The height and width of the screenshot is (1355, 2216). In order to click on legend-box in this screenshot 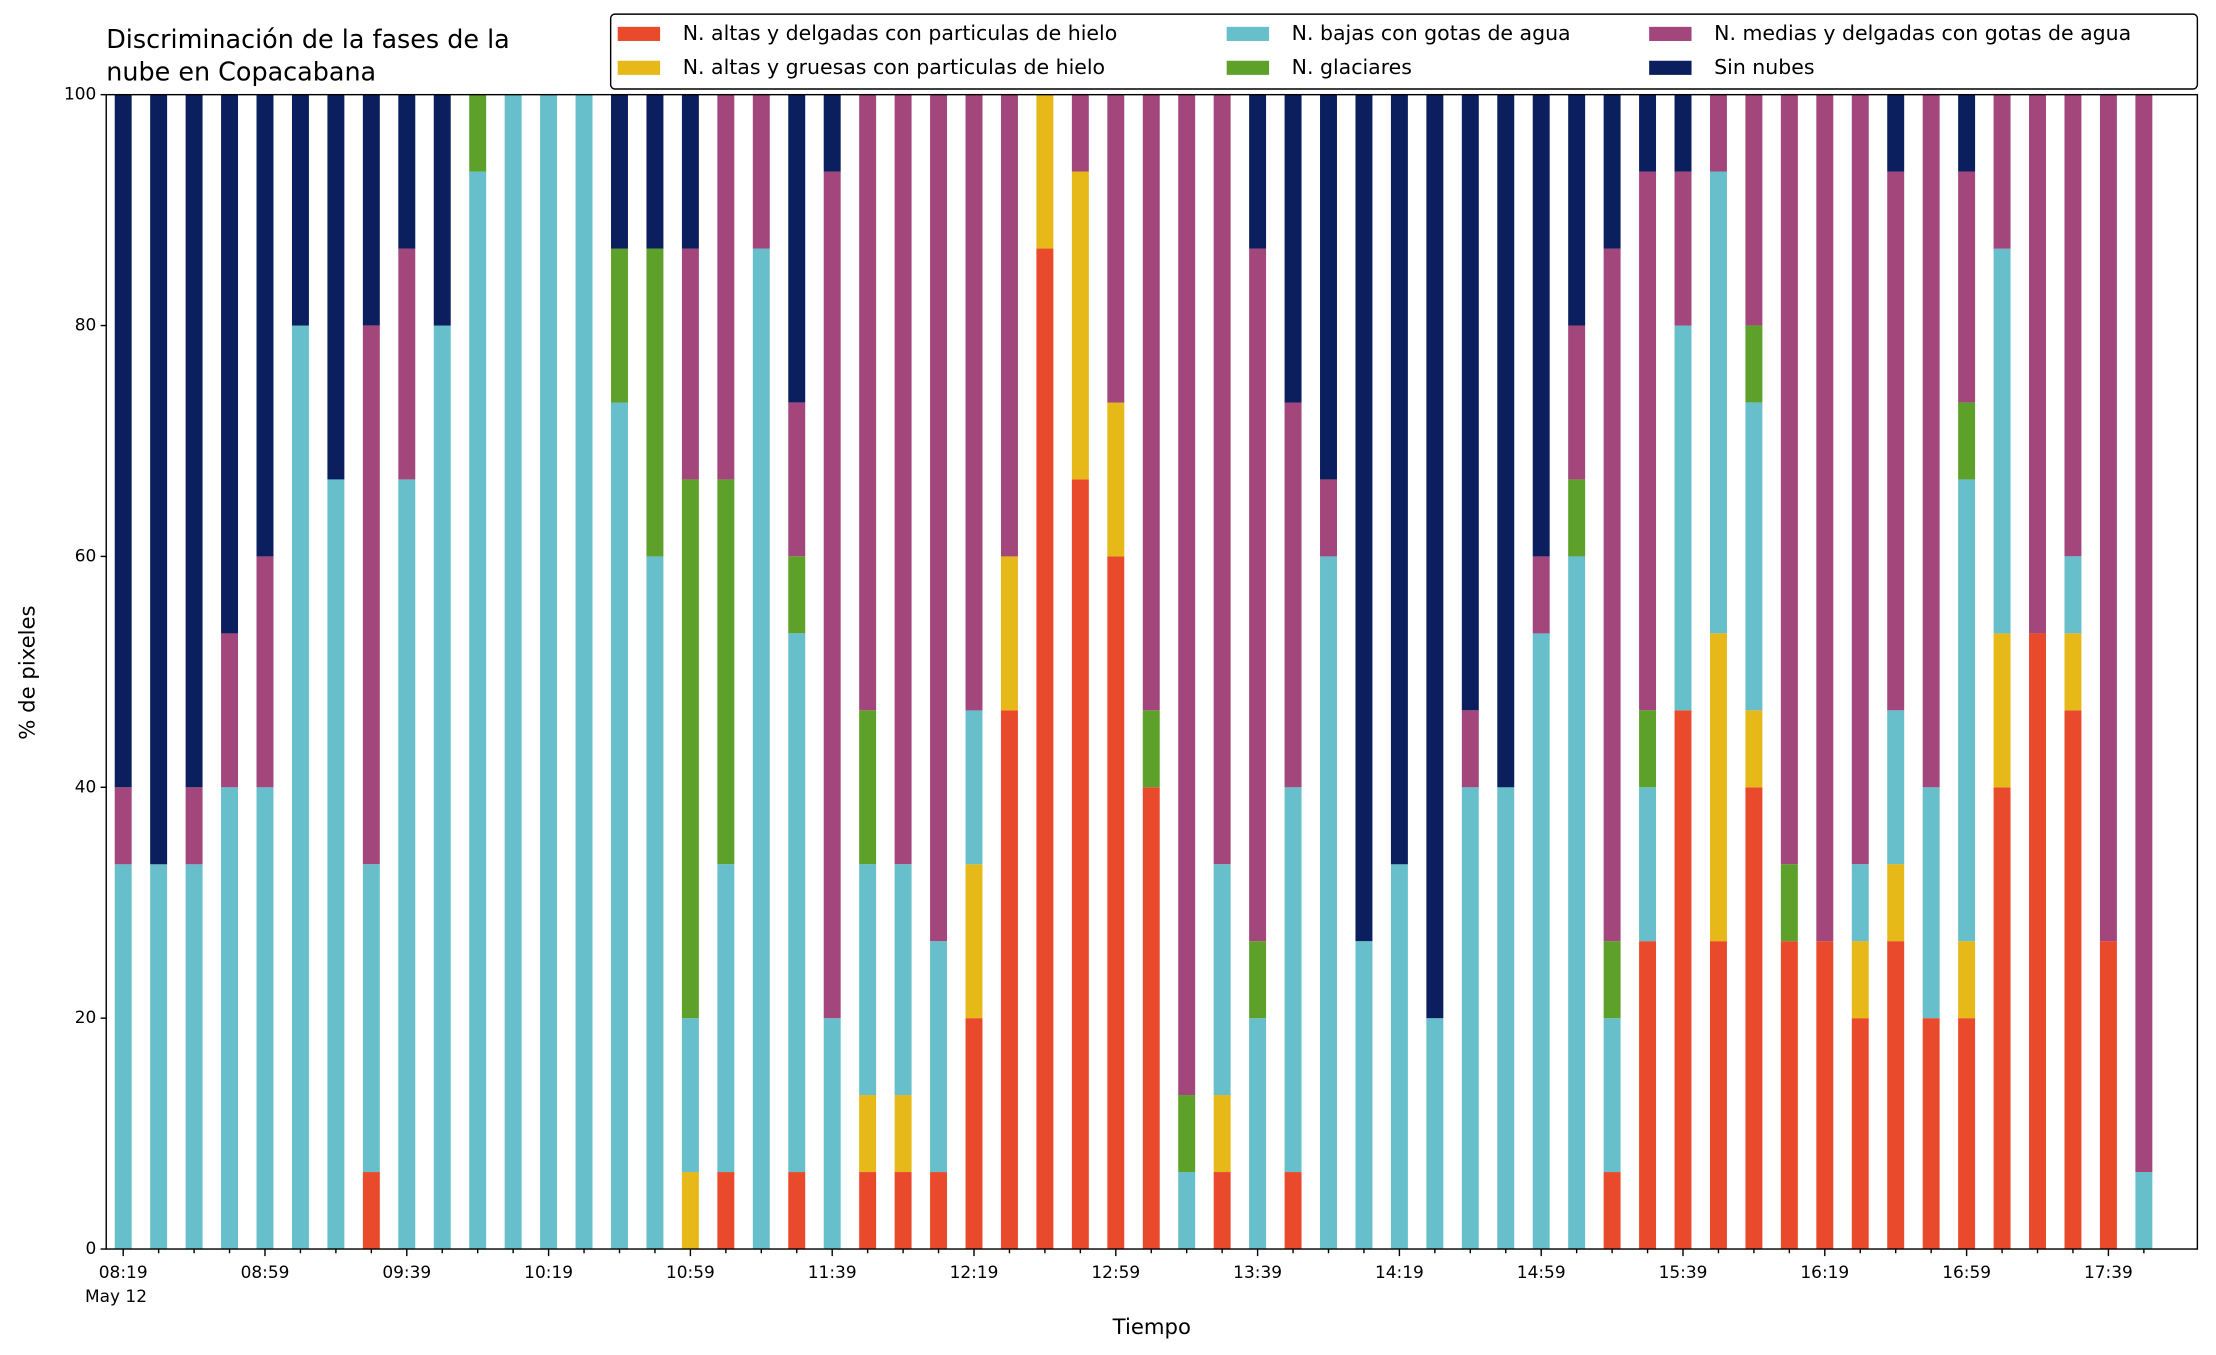, I will do `click(1404, 51)`.